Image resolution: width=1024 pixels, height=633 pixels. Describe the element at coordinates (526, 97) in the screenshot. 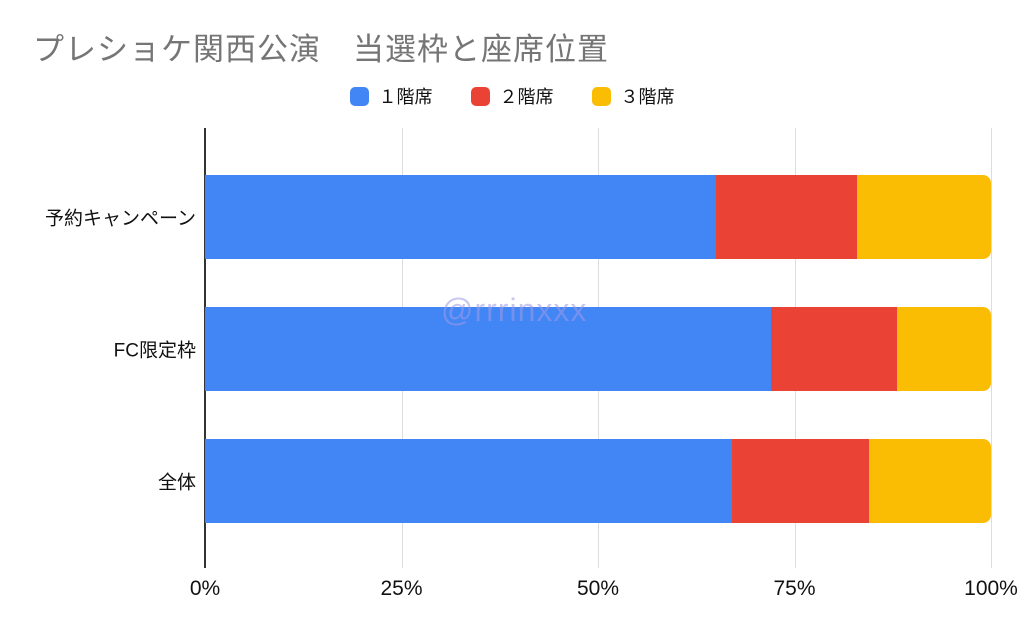

I see `legend-label: ２階席` at that location.